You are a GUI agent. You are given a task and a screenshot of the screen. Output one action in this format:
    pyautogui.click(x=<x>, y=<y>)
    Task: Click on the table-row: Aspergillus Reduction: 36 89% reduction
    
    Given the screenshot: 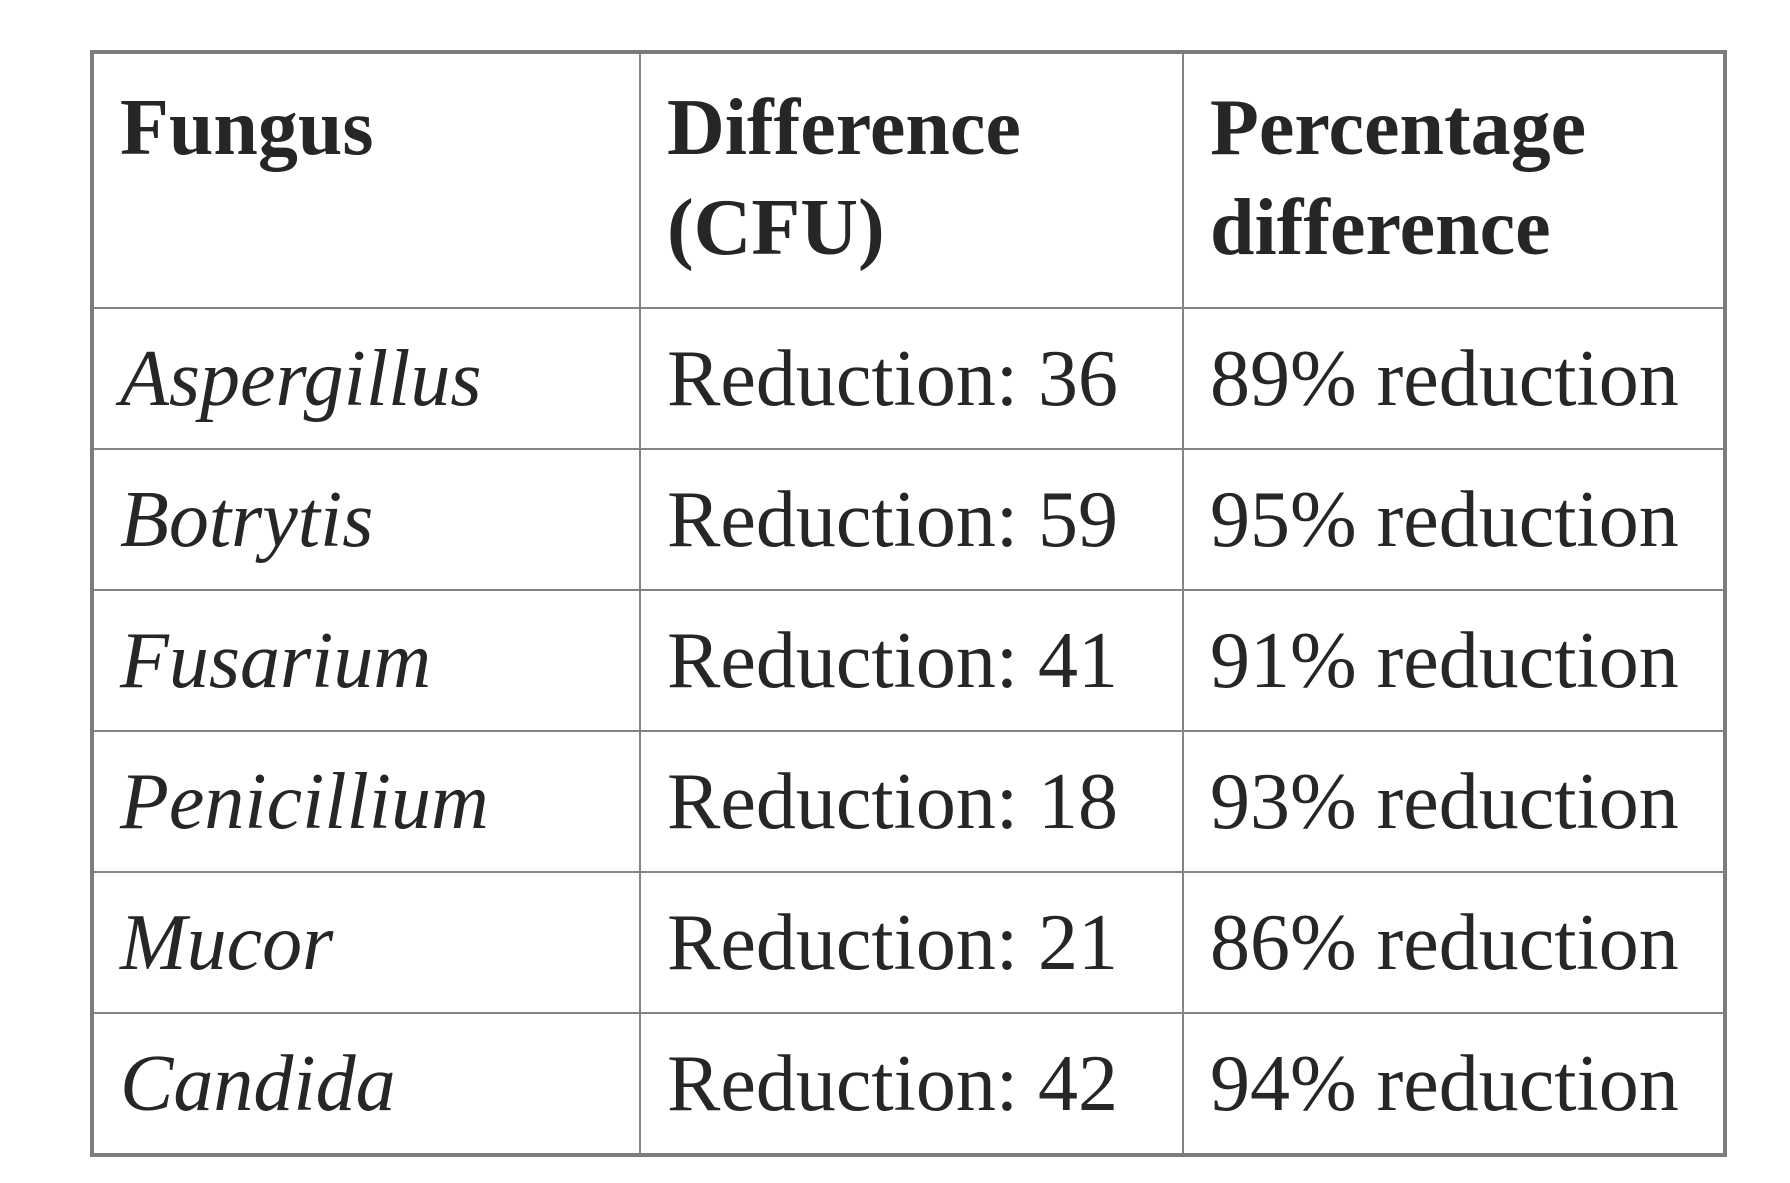 What is the action you would take?
    pyautogui.click(x=908, y=378)
    